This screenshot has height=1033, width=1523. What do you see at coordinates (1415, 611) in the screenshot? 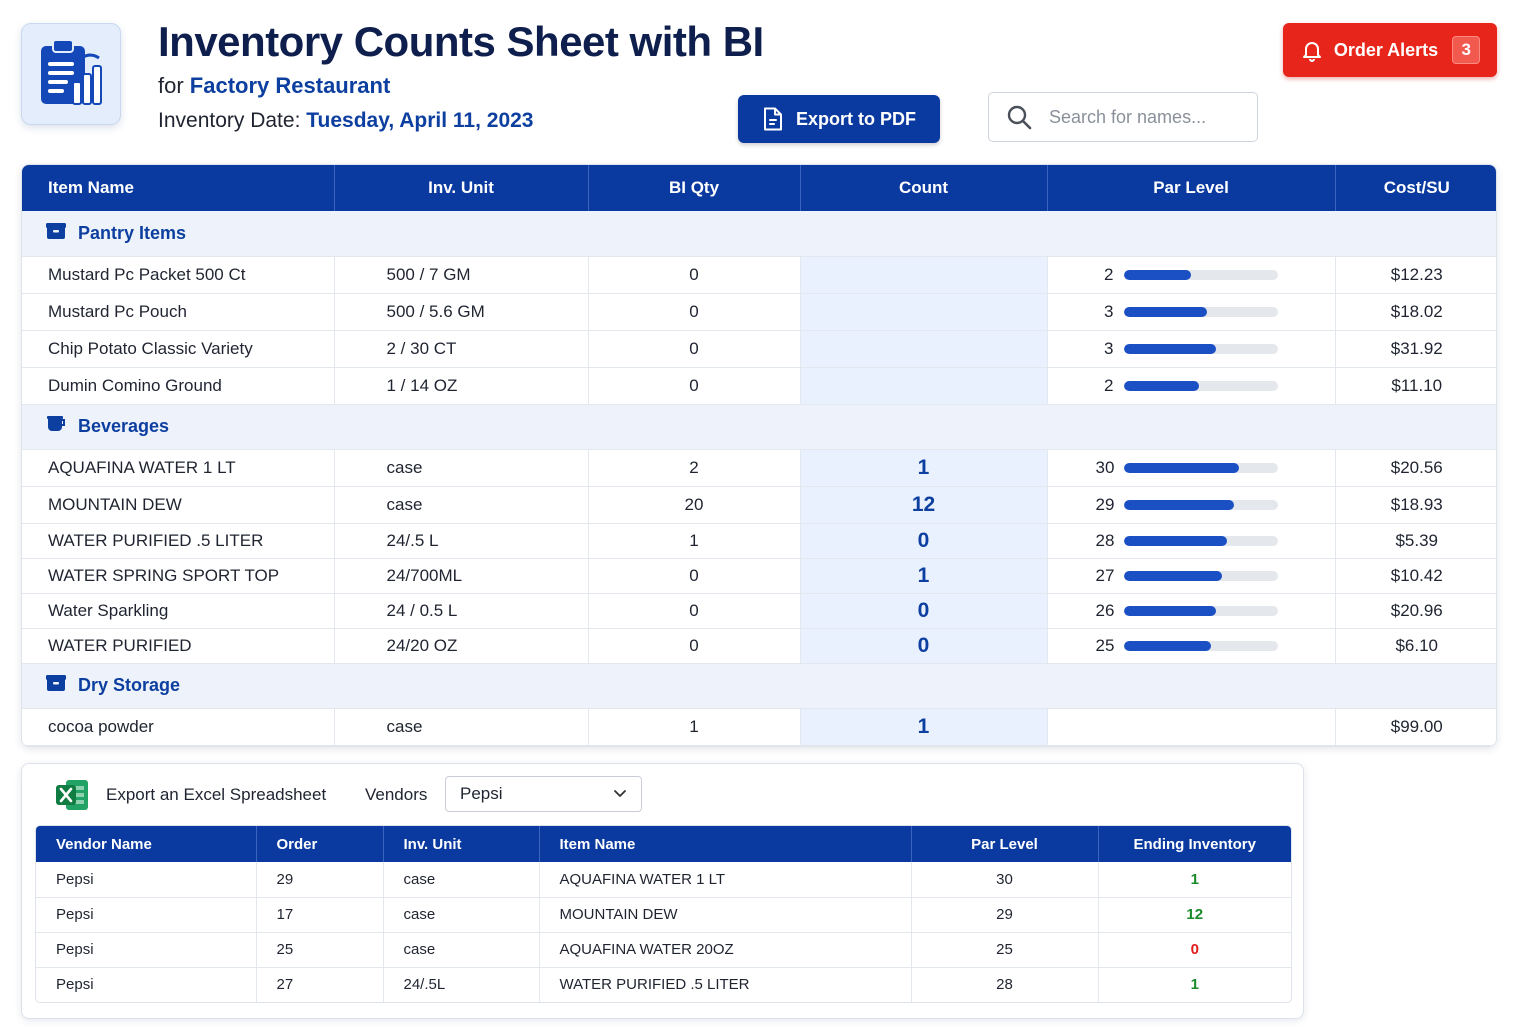
I see `cost-su: $20.96` at bounding box center [1415, 611].